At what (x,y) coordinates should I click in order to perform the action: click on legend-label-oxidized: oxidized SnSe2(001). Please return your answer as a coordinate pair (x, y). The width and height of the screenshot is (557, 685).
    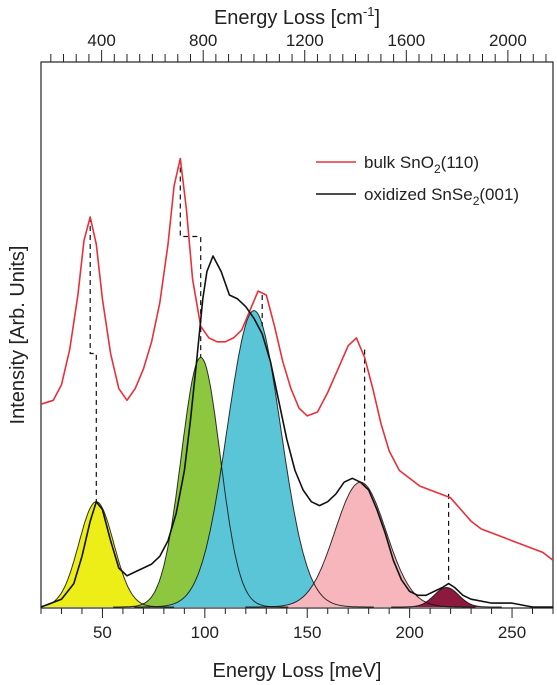
    Looking at the image, I should click on (441, 196).